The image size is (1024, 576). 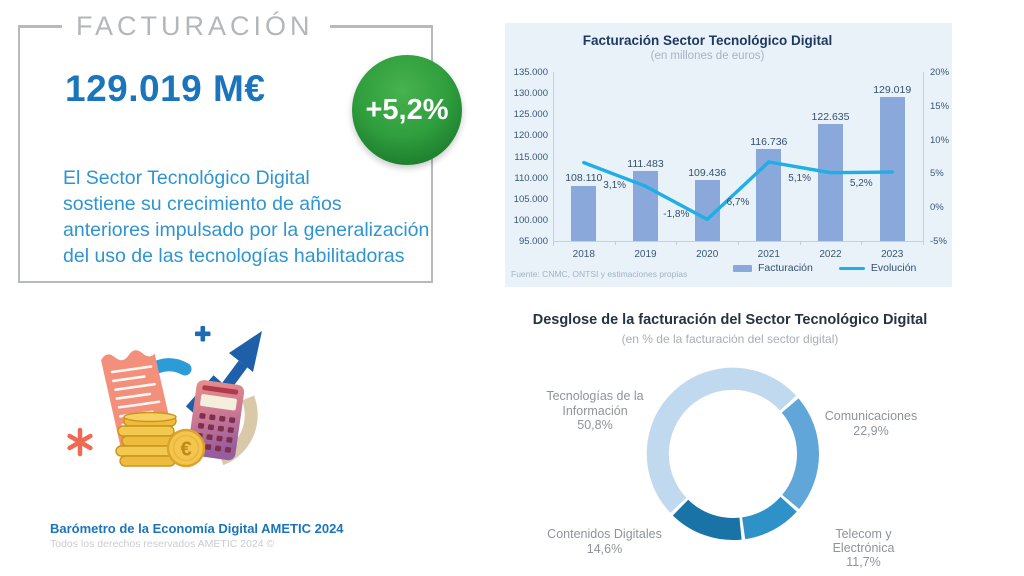 I want to click on y-right-tick-label: 20%, so click(x=940, y=72).